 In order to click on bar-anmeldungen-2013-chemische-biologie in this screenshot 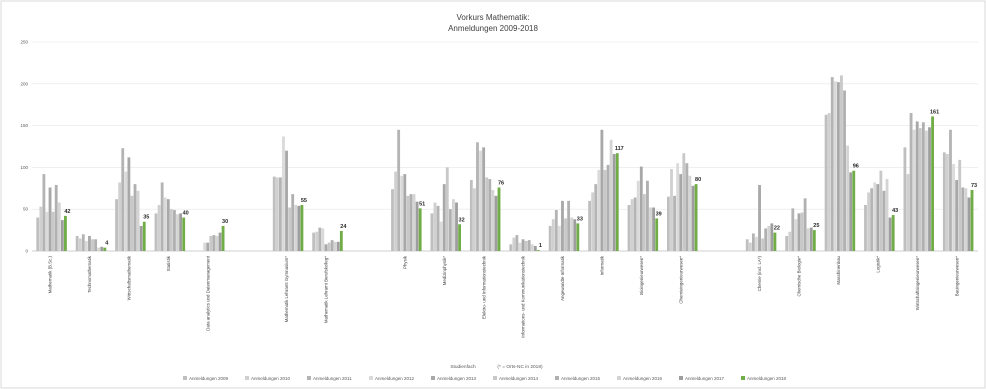, I will do `click(799, 232)`.